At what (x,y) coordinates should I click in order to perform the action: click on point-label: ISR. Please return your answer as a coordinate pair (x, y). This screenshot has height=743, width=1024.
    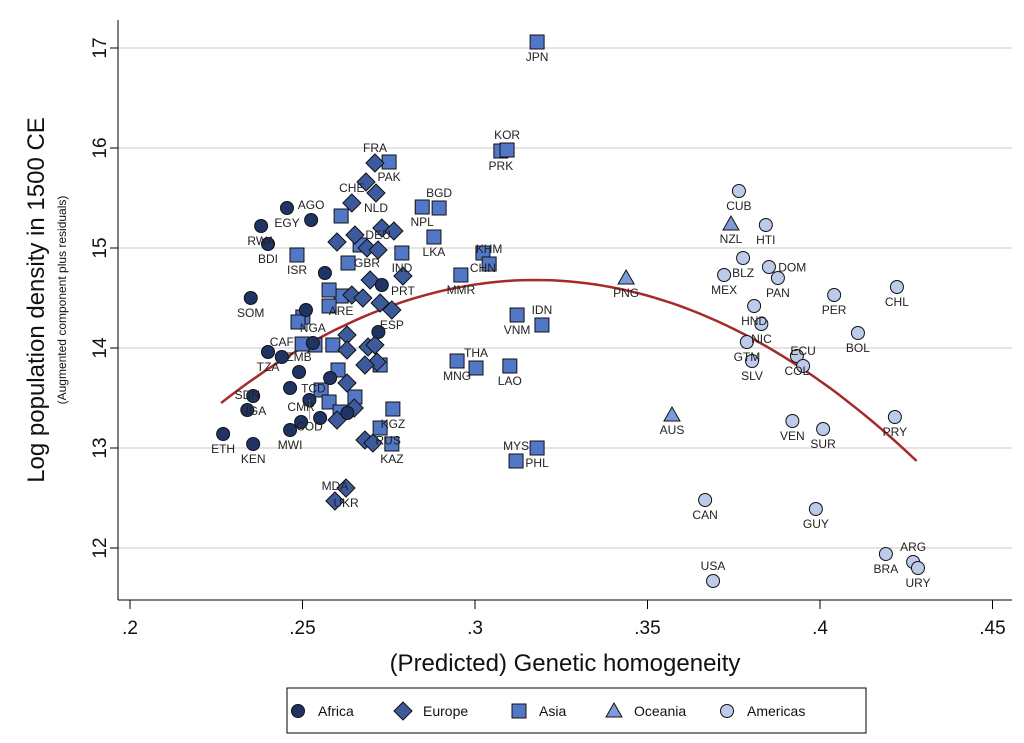
    Looking at the image, I should click on (297, 270).